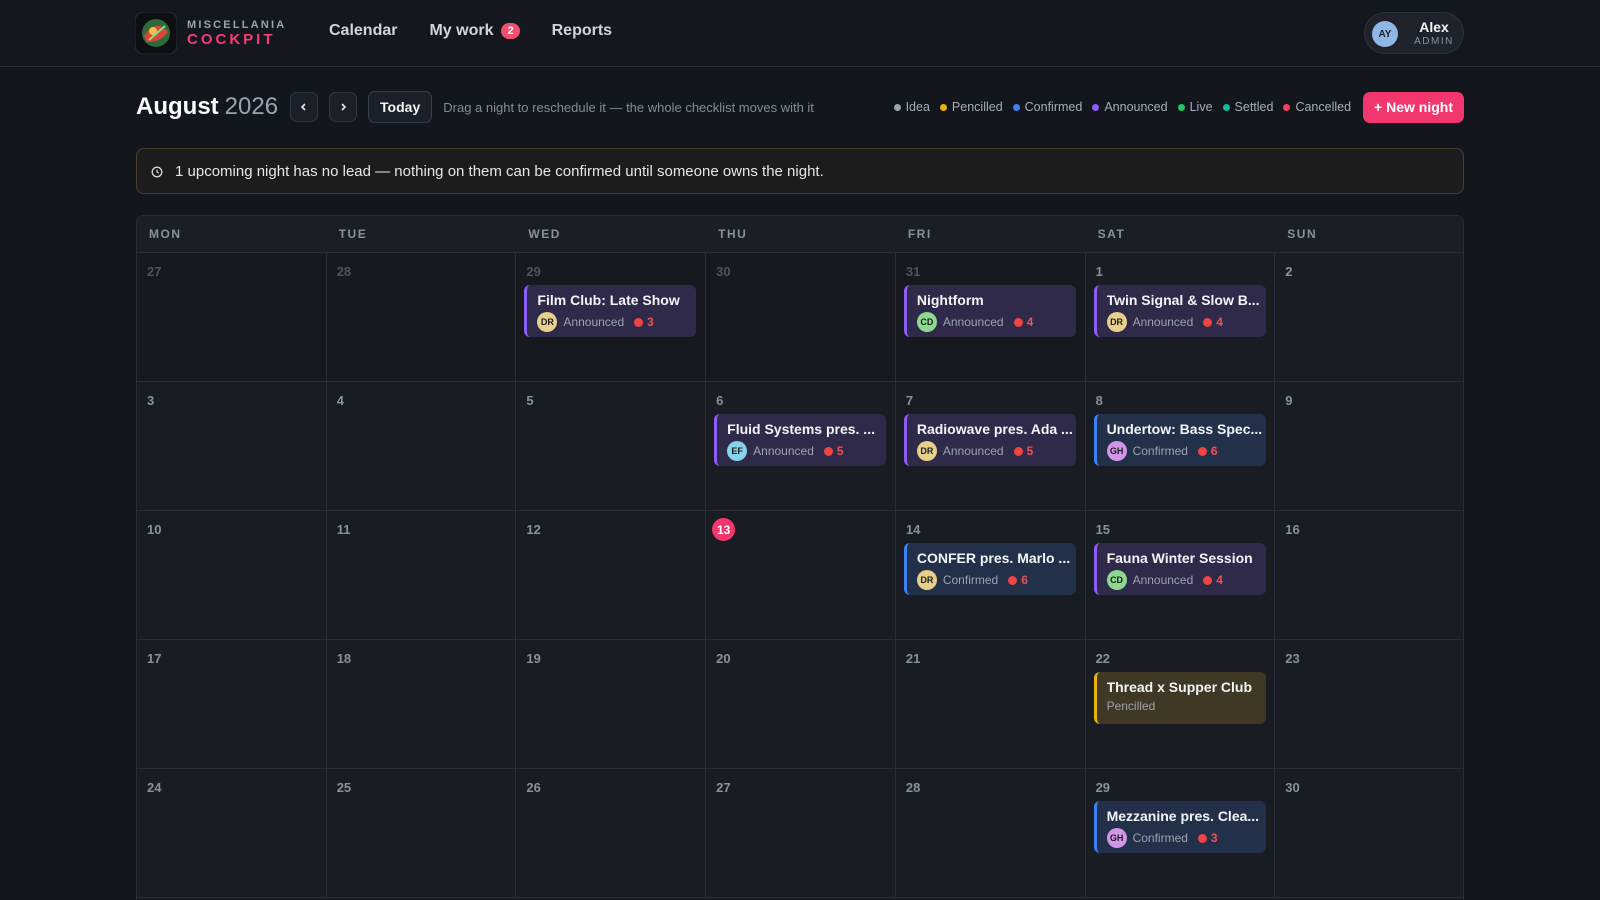  Describe the element at coordinates (400, 107) in the screenshot. I see `today-button: Today` at that location.